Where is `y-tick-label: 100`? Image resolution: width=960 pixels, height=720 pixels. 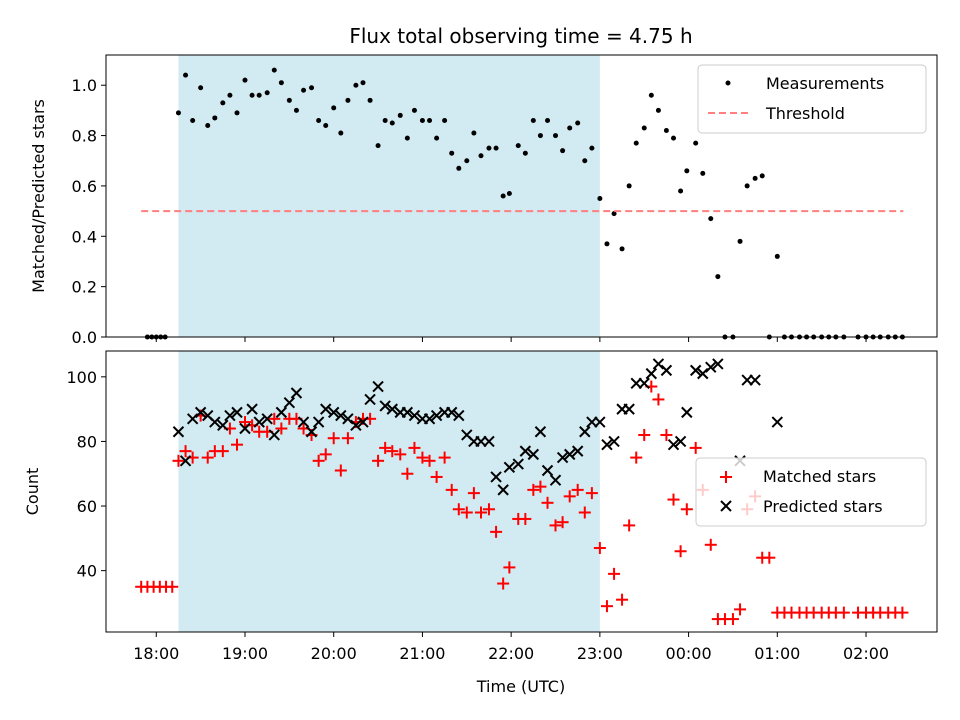 y-tick-label: 100 is located at coordinates (81, 377).